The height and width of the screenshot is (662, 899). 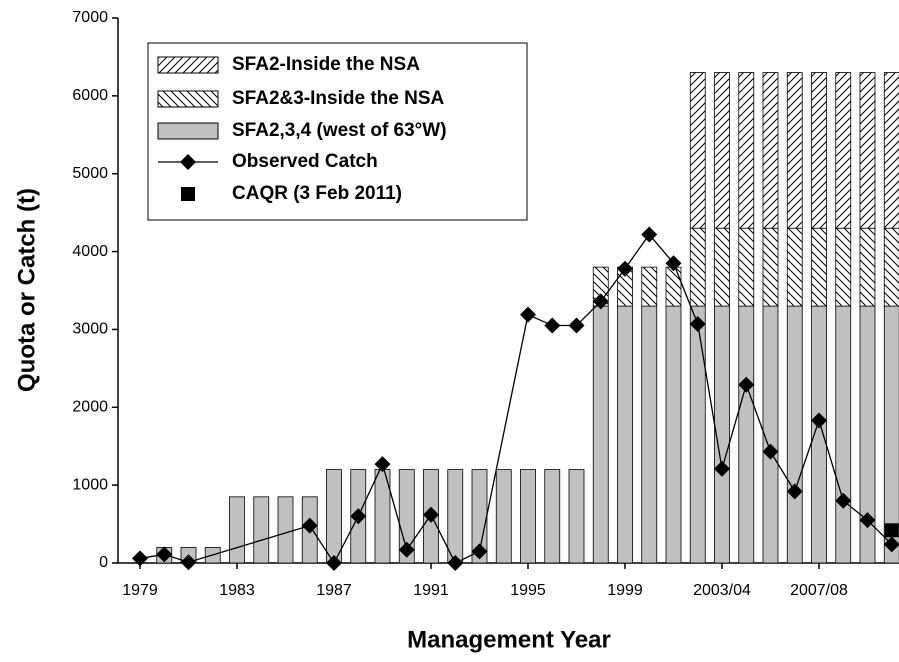 I want to click on x-tick-label: 1979, so click(x=140, y=590).